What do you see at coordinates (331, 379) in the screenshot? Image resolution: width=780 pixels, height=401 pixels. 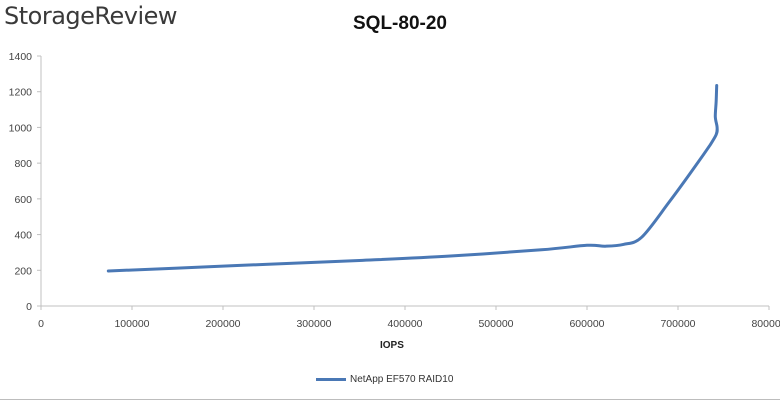 I see `legend-swatch` at bounding box center [331, 379].